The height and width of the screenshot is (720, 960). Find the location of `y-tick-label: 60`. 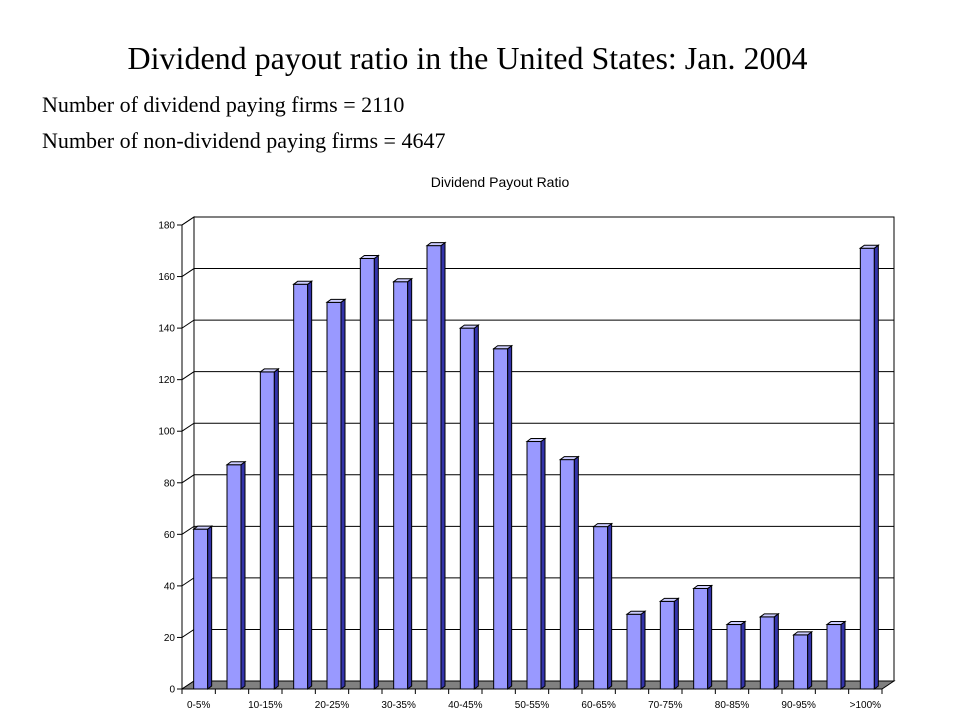

y-tick-label: 60 is located at coordinates (170, 535).